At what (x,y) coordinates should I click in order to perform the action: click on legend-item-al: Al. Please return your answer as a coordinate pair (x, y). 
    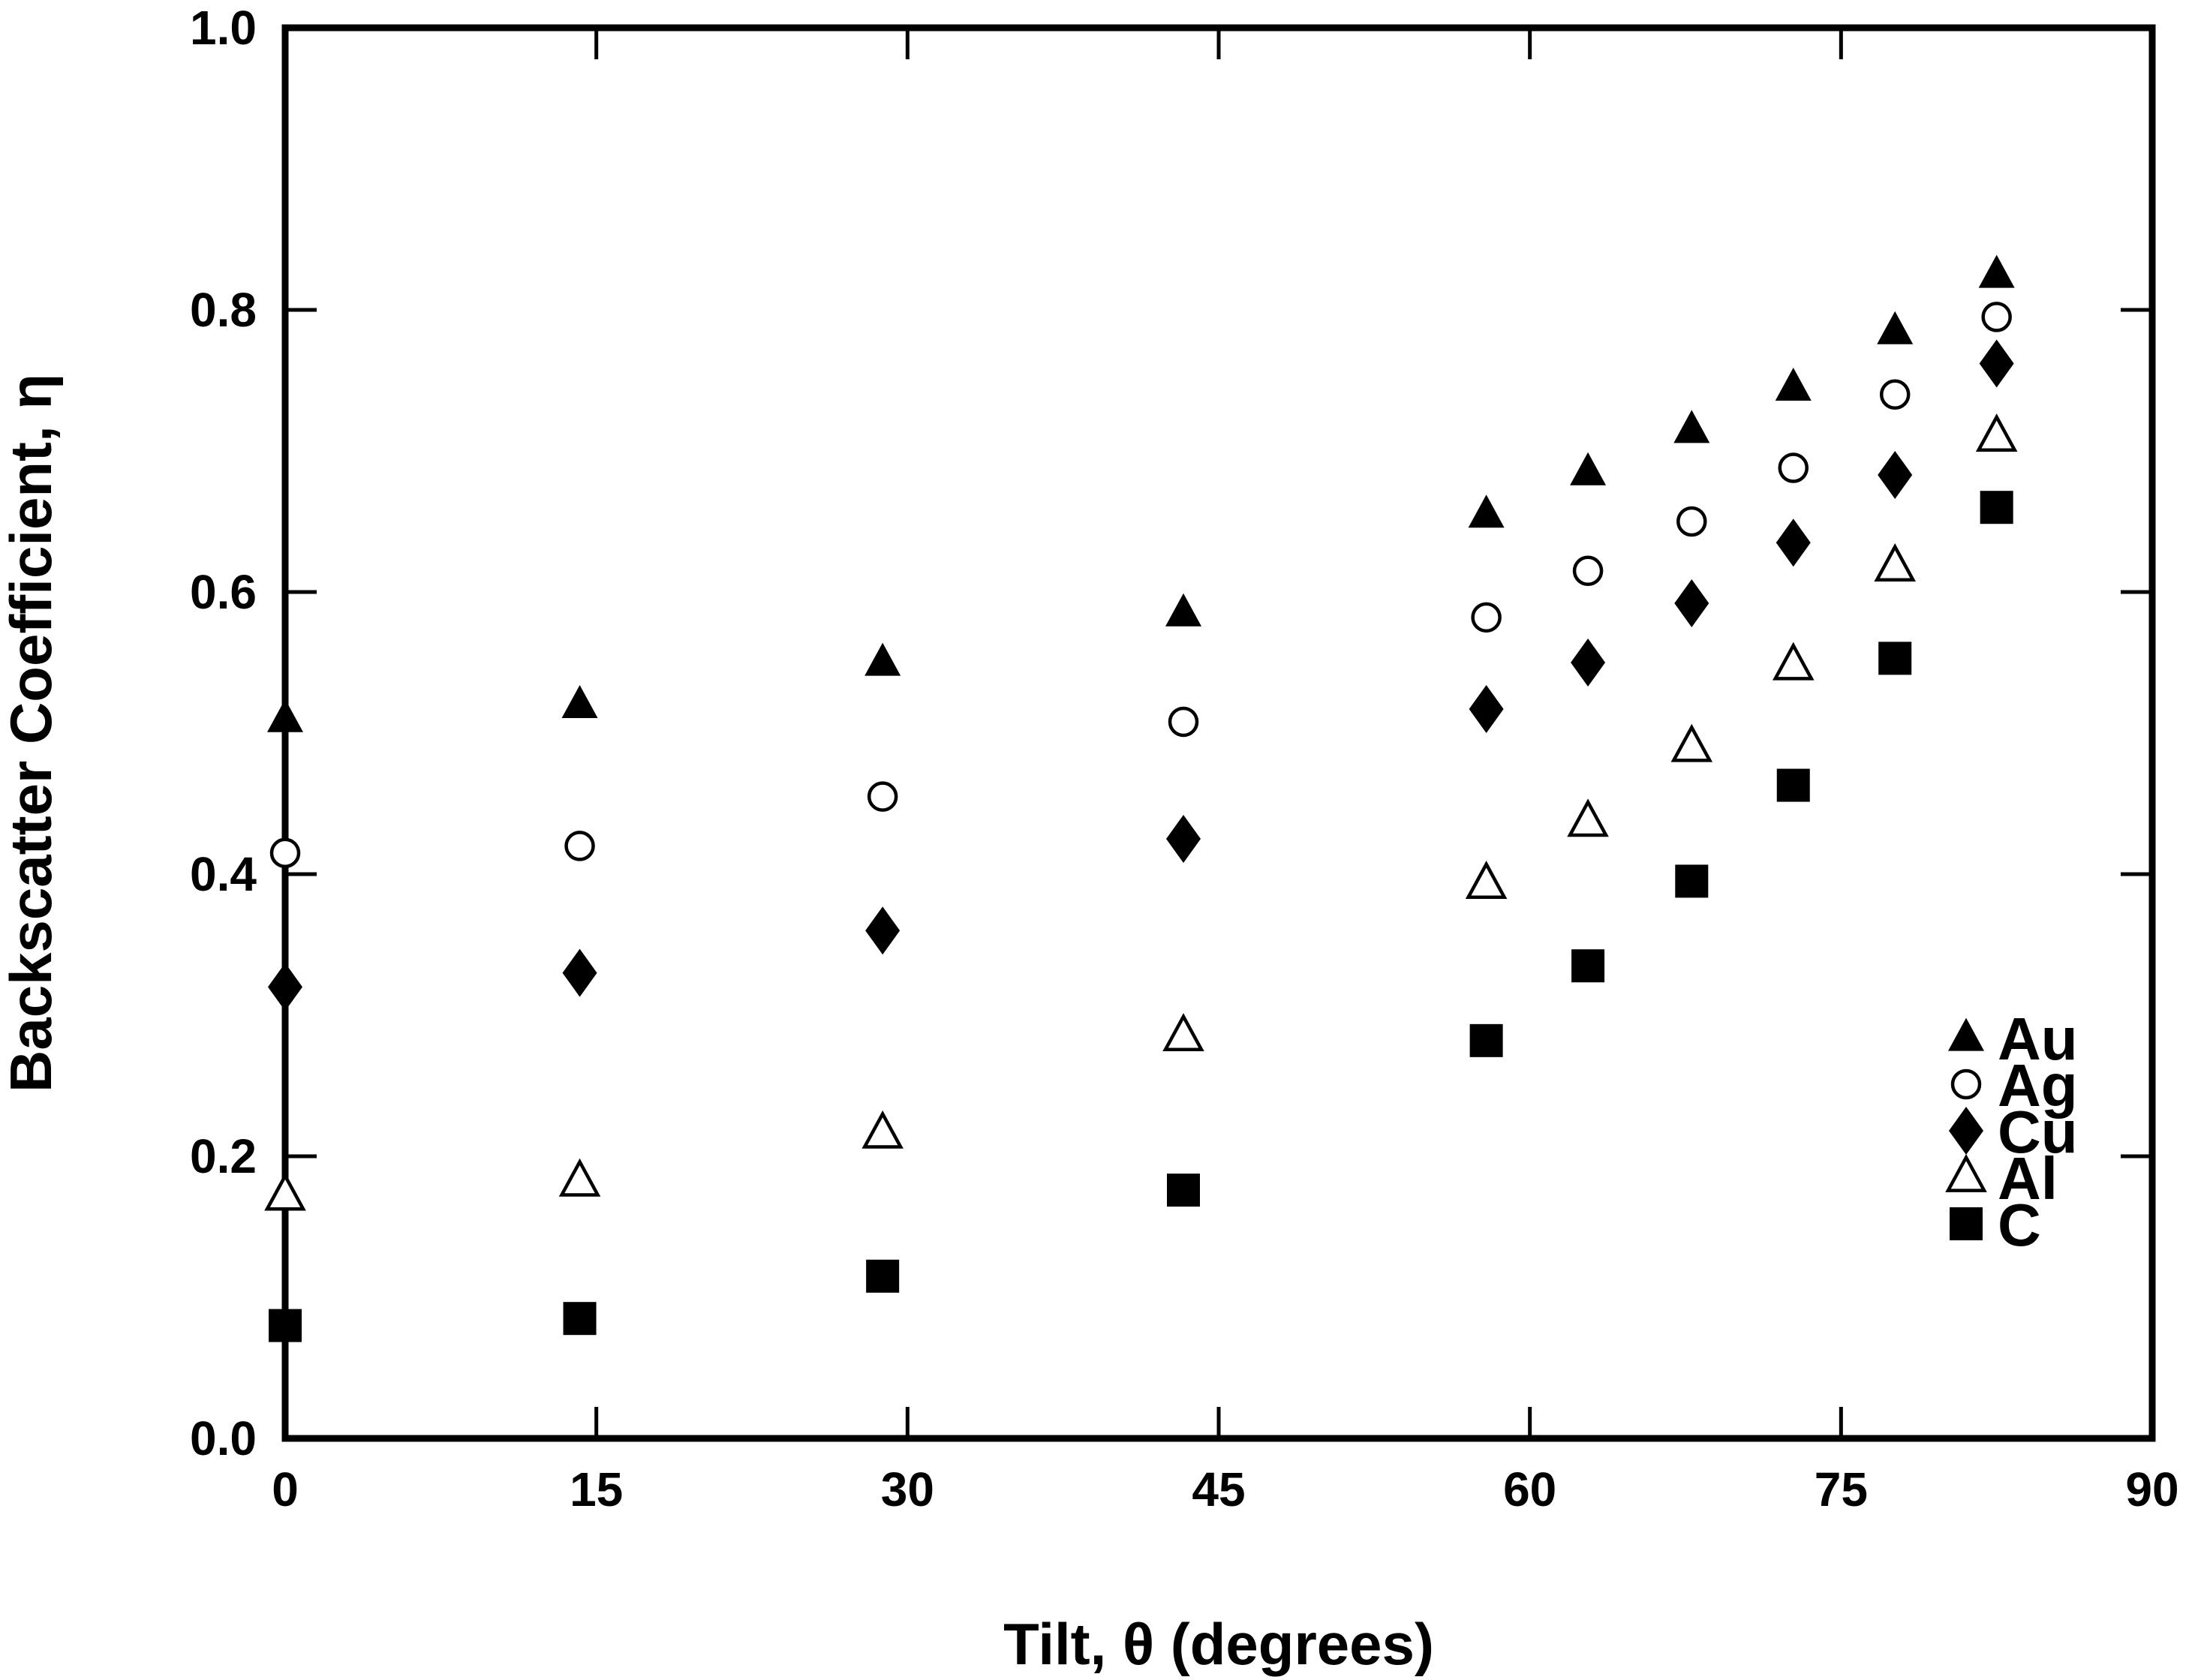
    Looking at the image, I should click on (2001, 1178).